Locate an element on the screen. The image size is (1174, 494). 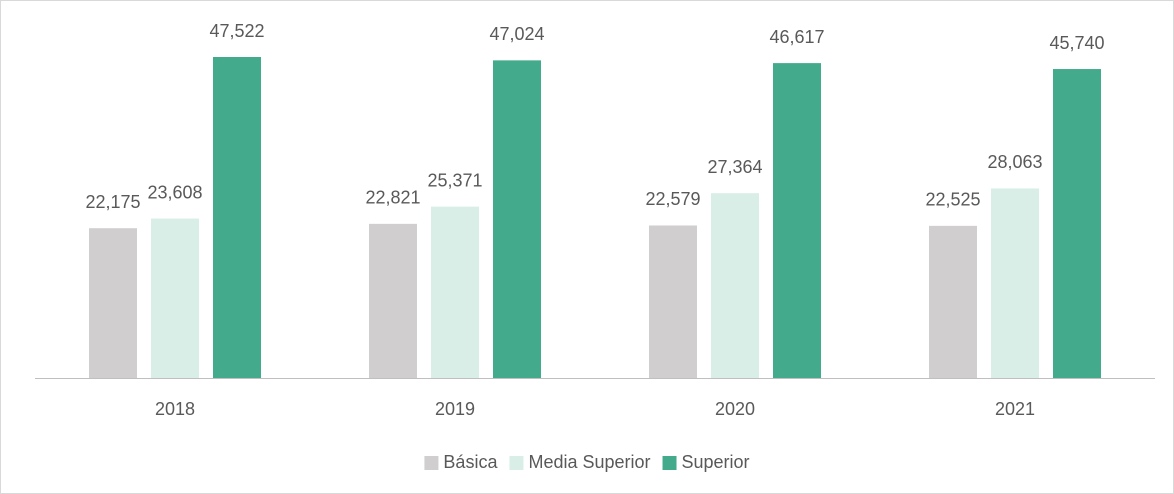
x-tick-label: 2019 is located at coordinates (455, 409).